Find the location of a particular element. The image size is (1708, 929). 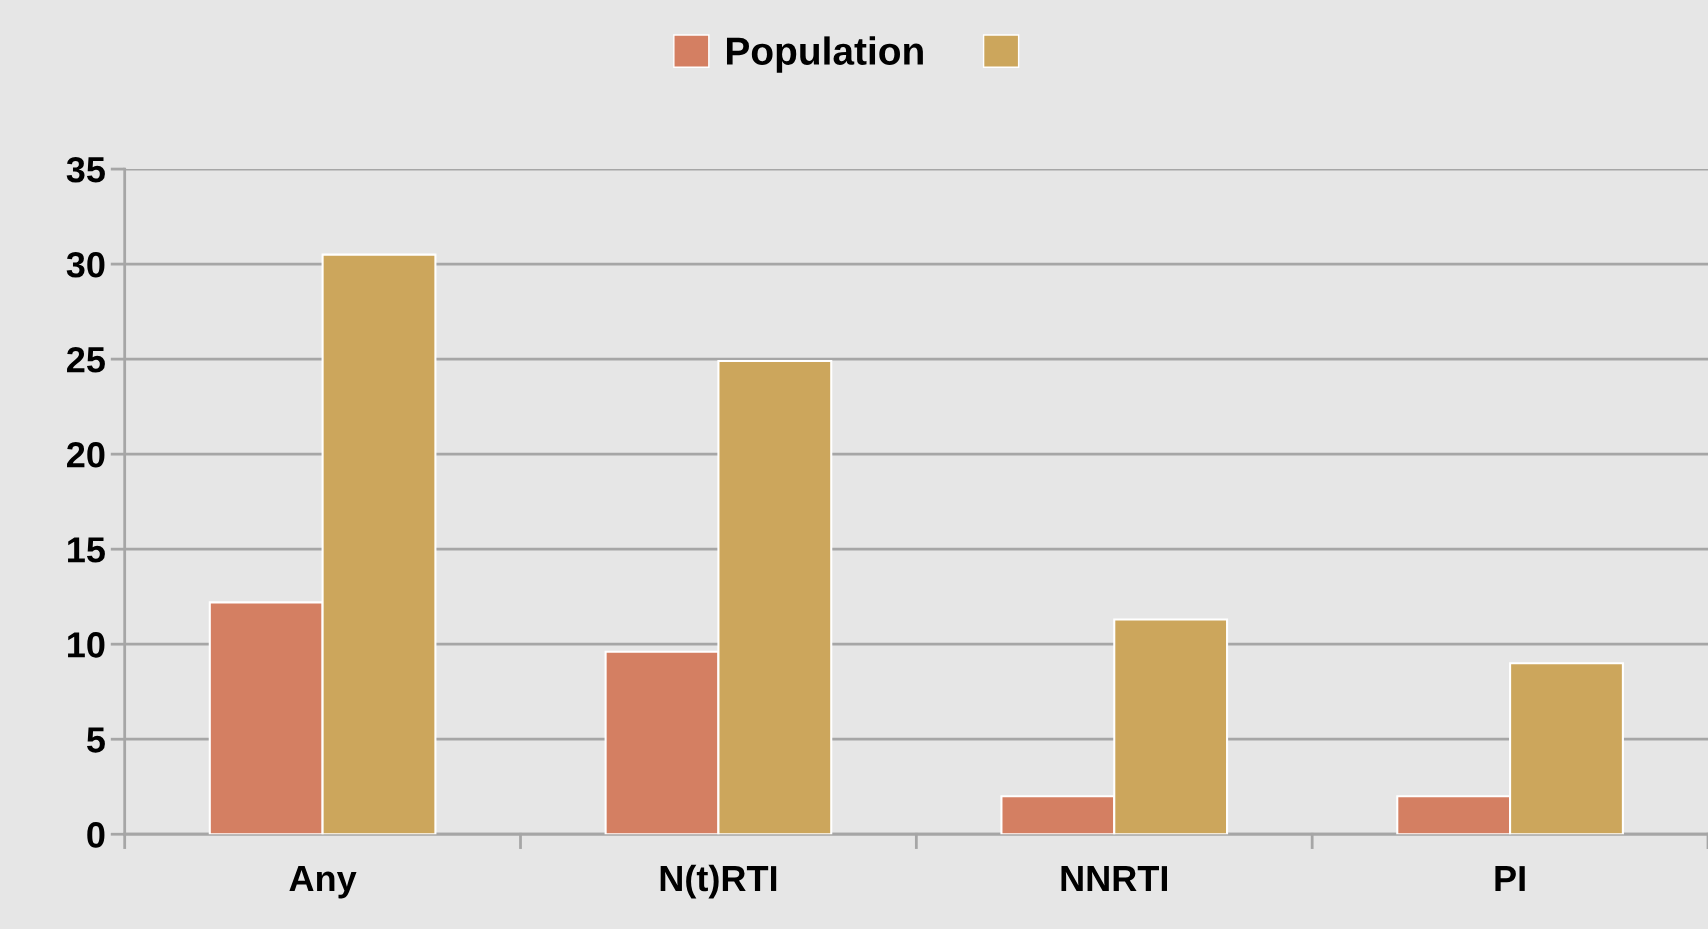

y-tick-label: 0 is located at coordinates (96, 835).